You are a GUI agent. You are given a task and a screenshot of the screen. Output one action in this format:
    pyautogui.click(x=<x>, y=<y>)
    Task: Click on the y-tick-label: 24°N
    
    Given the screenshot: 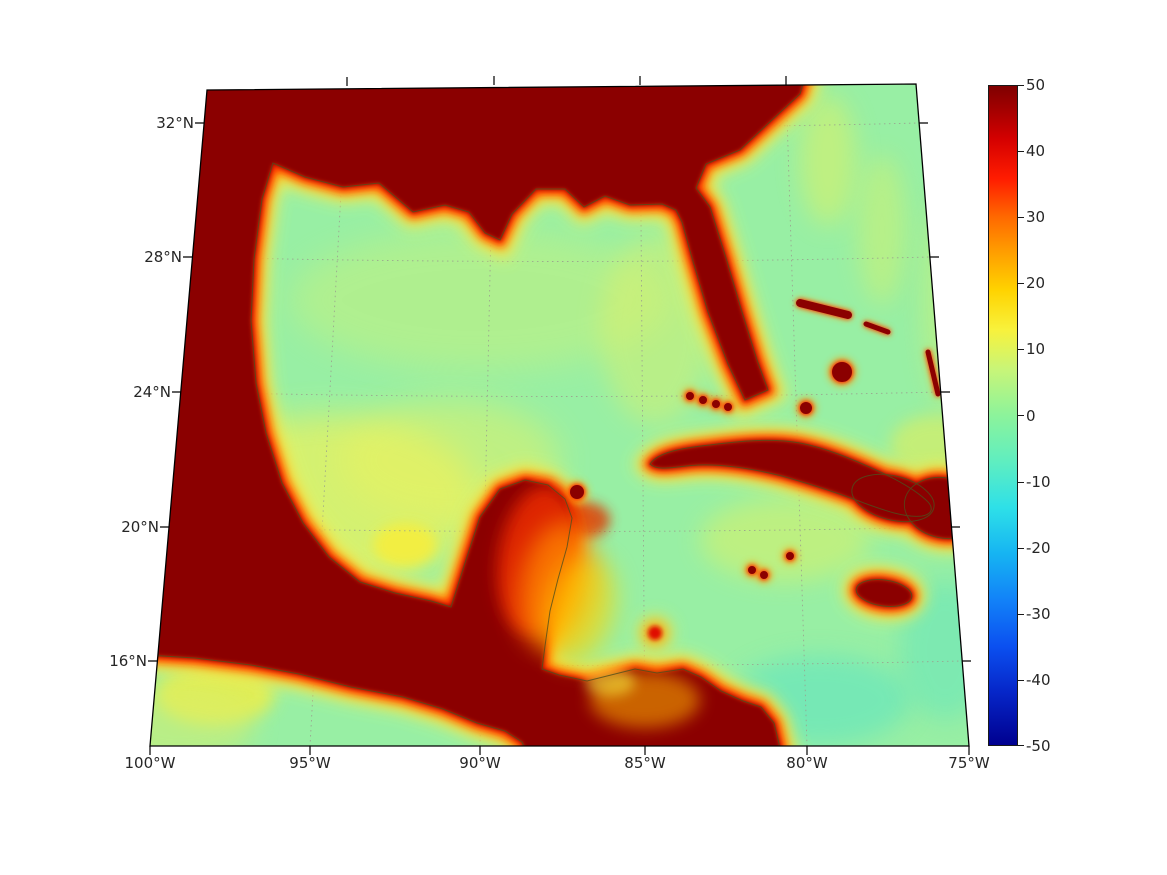 What is the action you would take?
    pyautogui.click(x=152, y=392)
    